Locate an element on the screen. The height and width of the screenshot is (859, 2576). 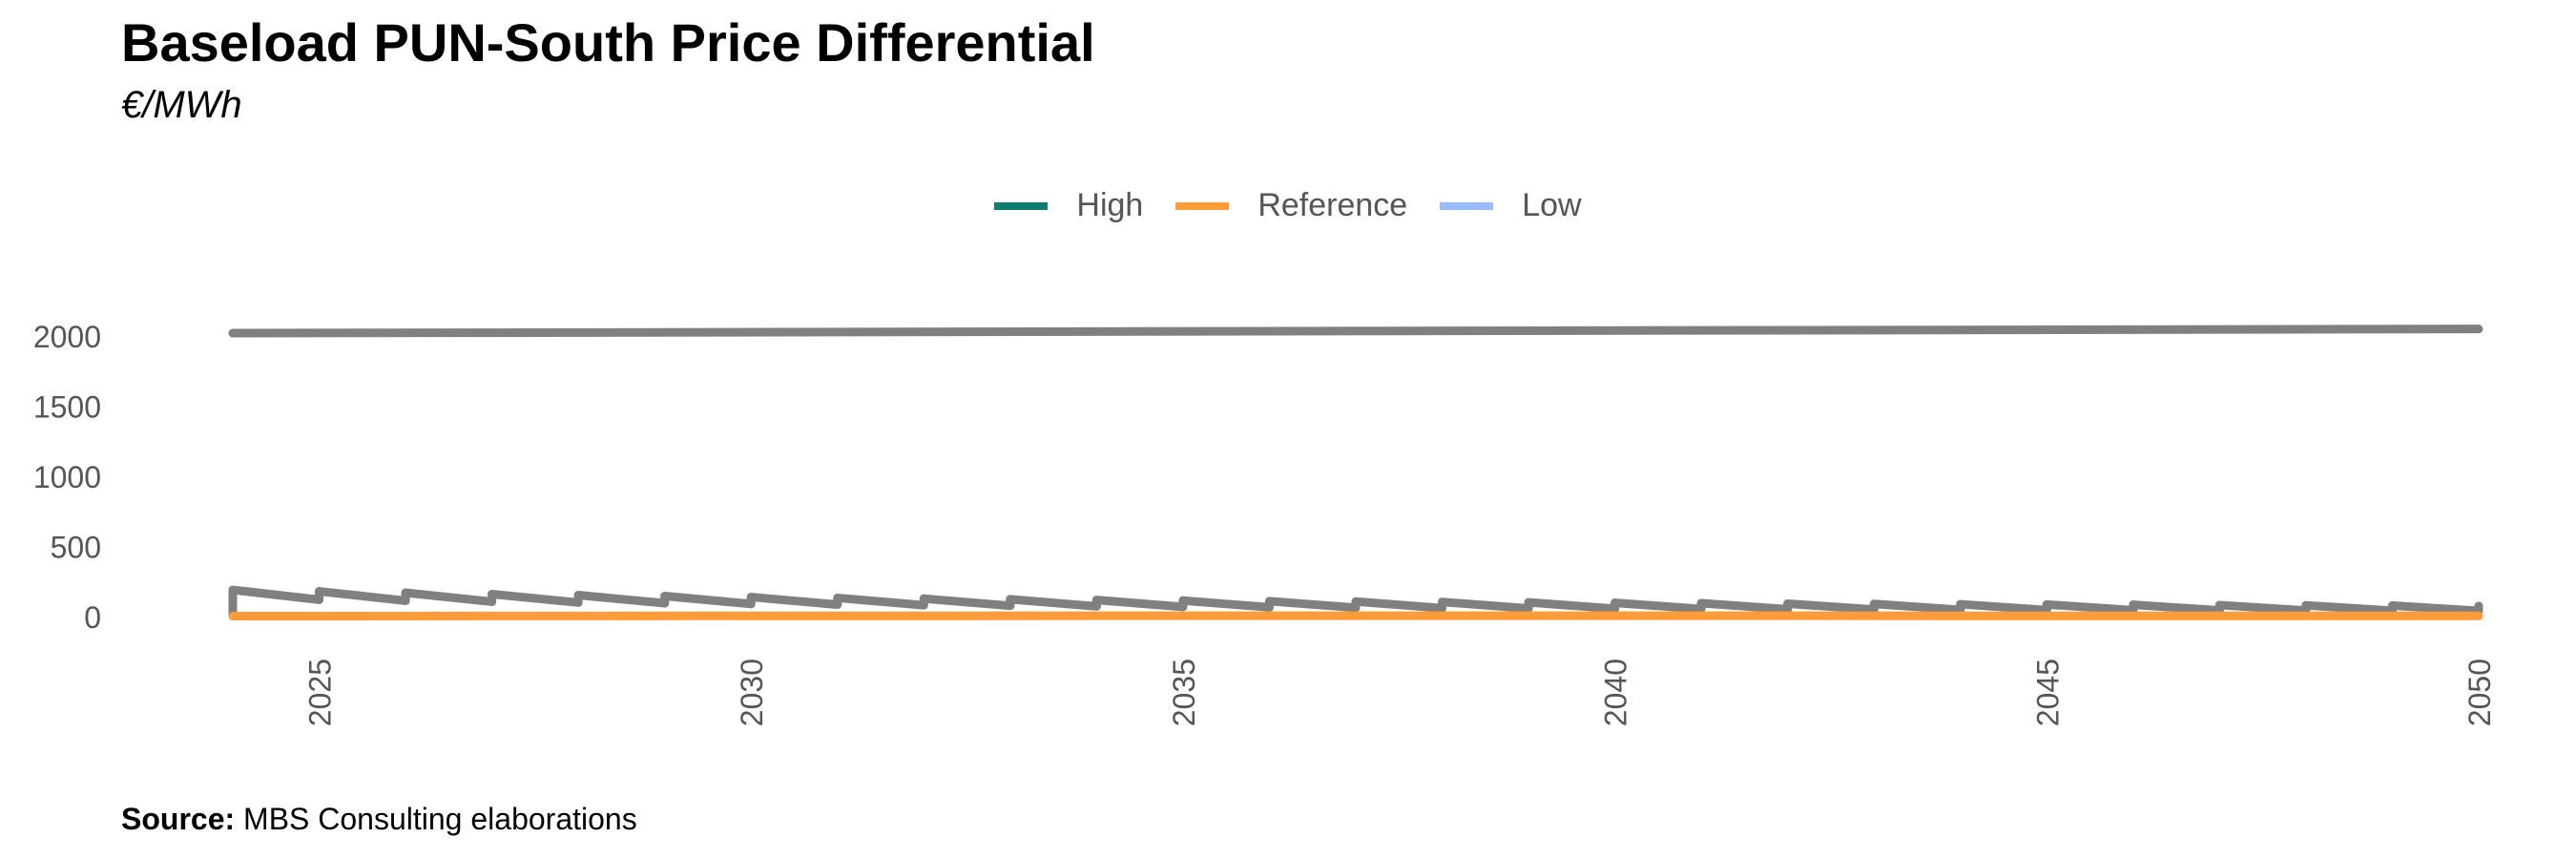
y-tick-label: 2000 is located at coordinates (67, 337).